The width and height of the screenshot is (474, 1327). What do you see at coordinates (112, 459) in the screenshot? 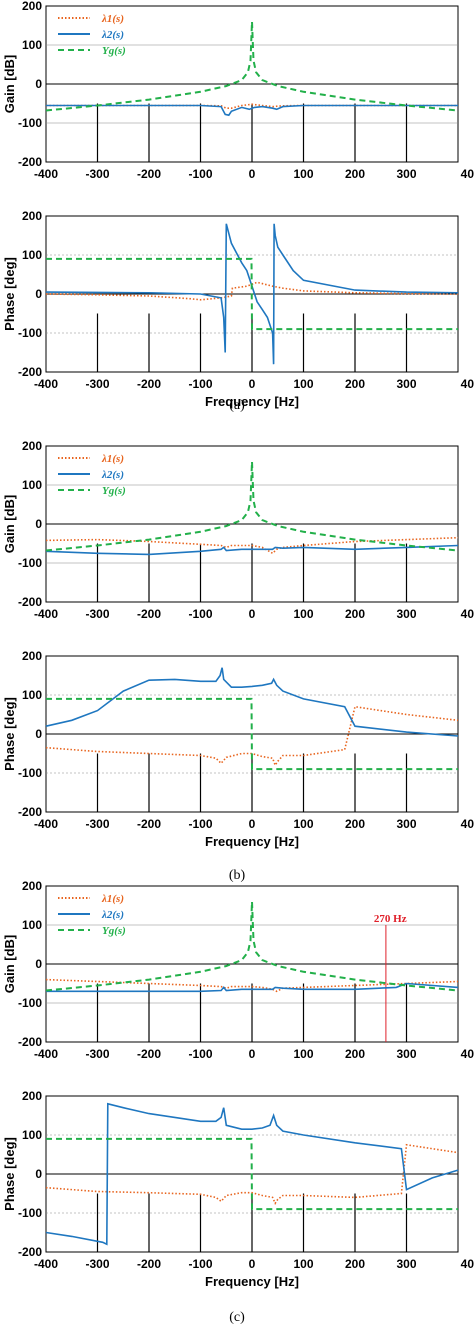
I see `legend-label: λ1(s)` at bounding box center [112, 459].